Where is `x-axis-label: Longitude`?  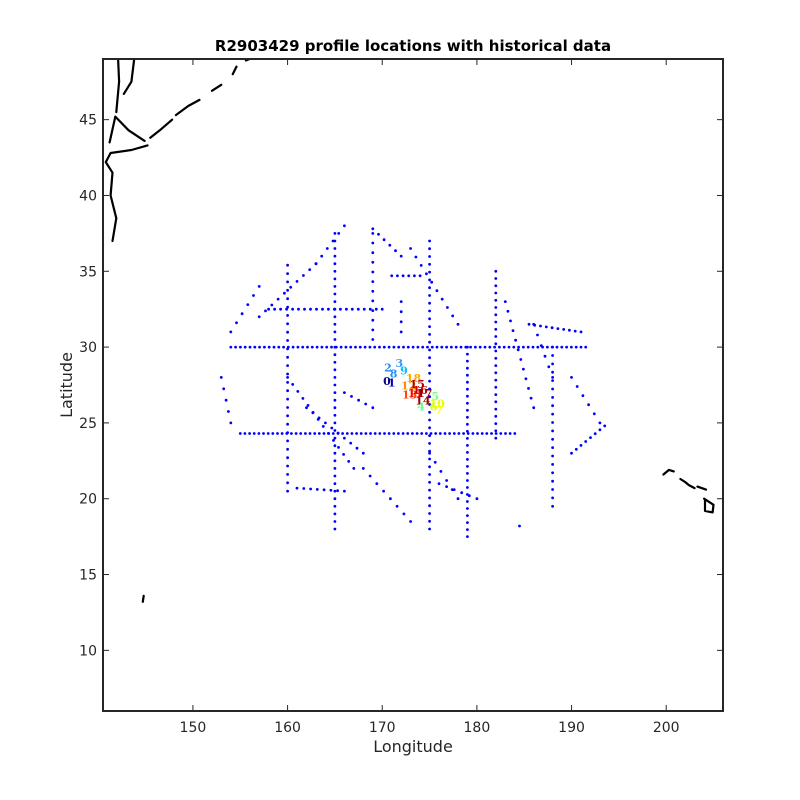 x-axis-label: Longitude is located at coordinates (413, 746).